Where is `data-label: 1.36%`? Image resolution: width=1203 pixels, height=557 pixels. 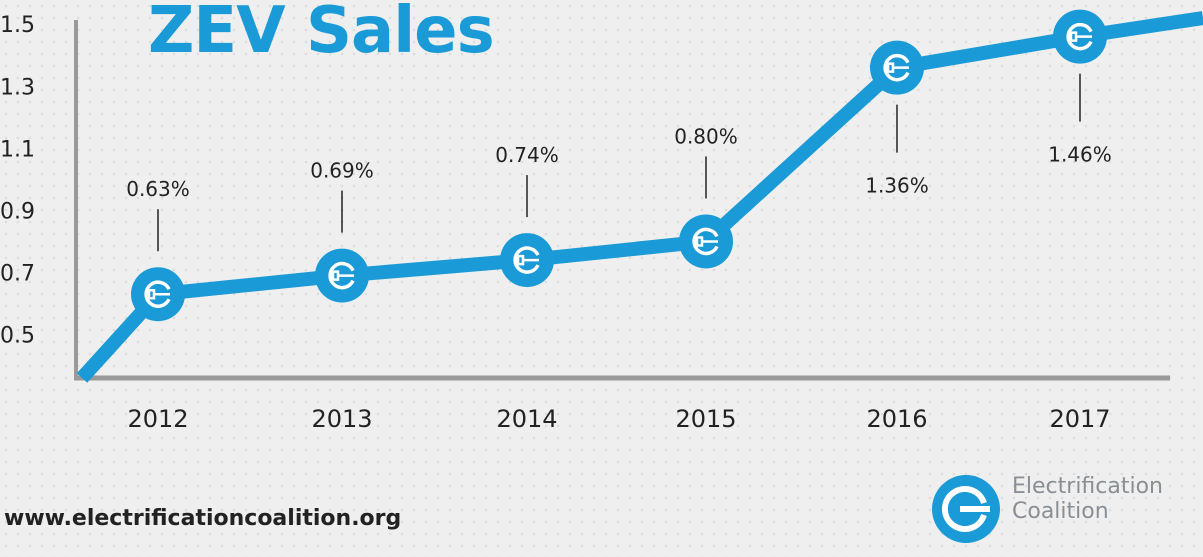
data-label: 1.36% is located at coordinates (897, 186).